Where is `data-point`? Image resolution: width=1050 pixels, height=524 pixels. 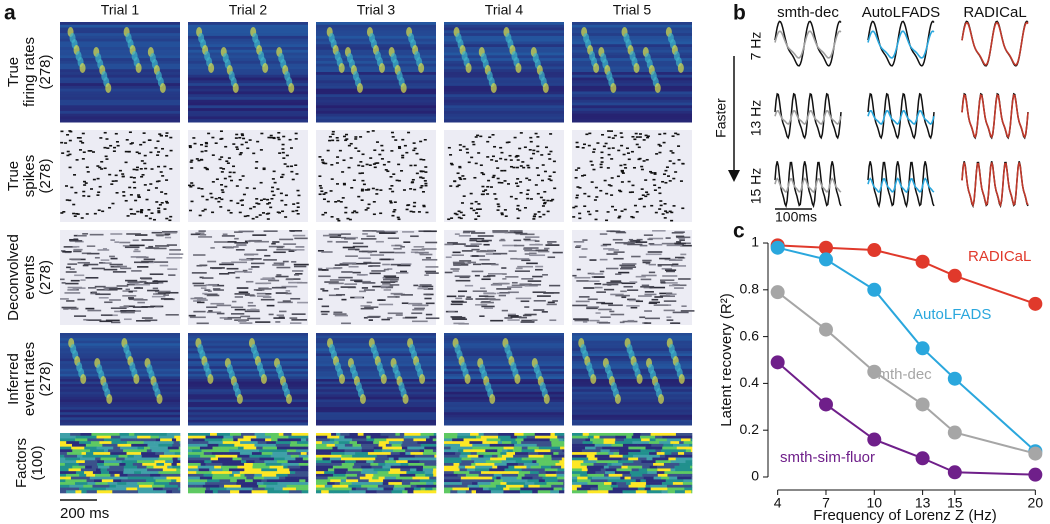
data-point is located at coordinates (1035, 303).